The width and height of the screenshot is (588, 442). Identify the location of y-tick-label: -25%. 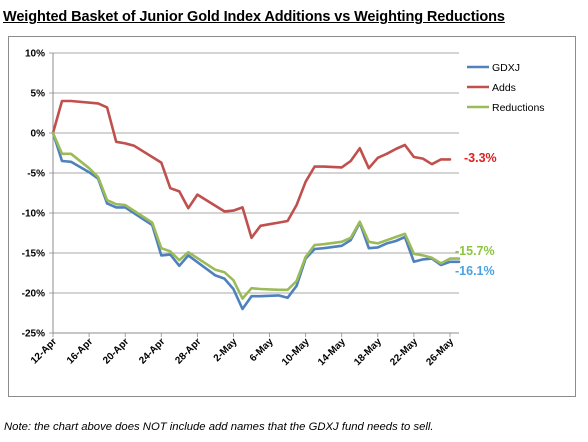
(33, 334).